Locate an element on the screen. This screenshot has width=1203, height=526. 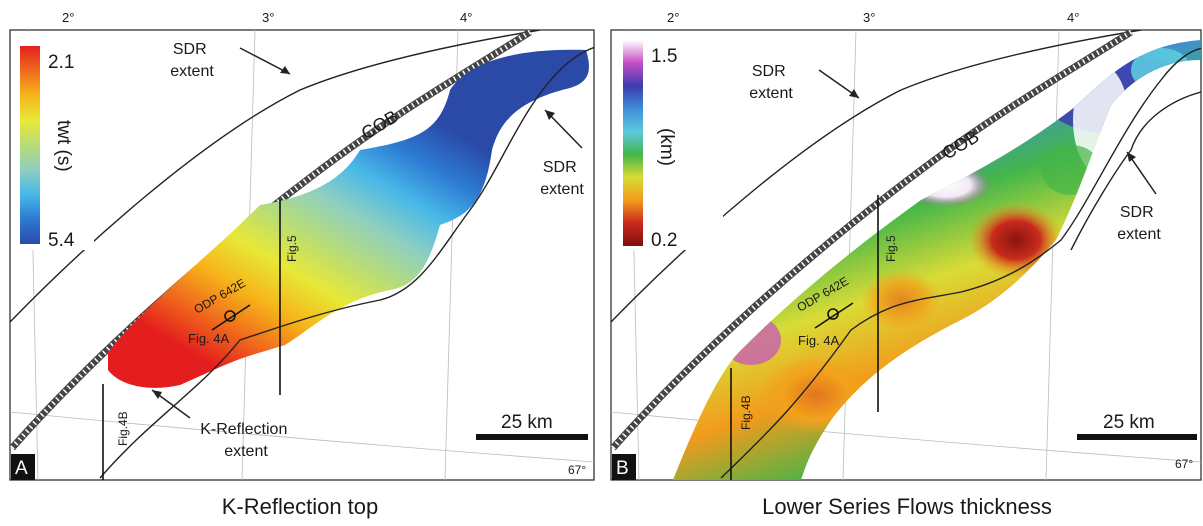
panel-letter: B is located at coordinates (622, 468).